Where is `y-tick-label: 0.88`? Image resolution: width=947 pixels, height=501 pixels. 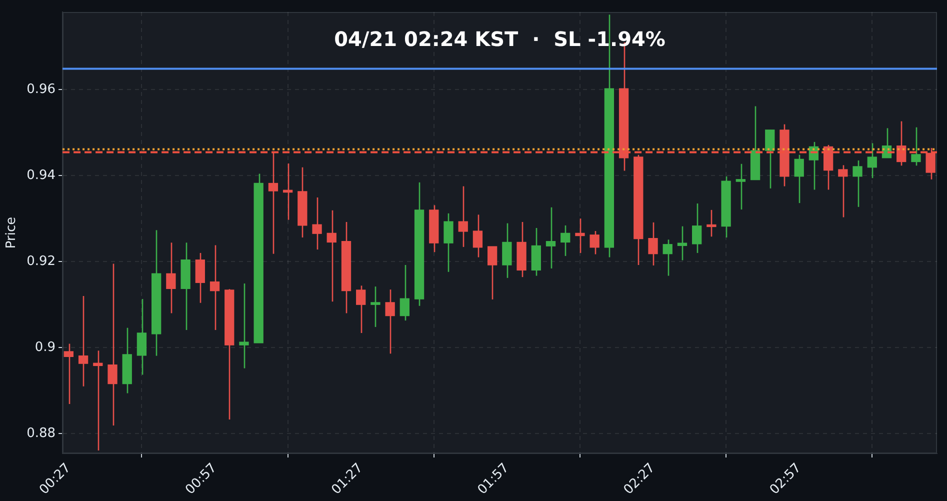 y-tick-label: 0.88 is located at coordinates (41, 434).